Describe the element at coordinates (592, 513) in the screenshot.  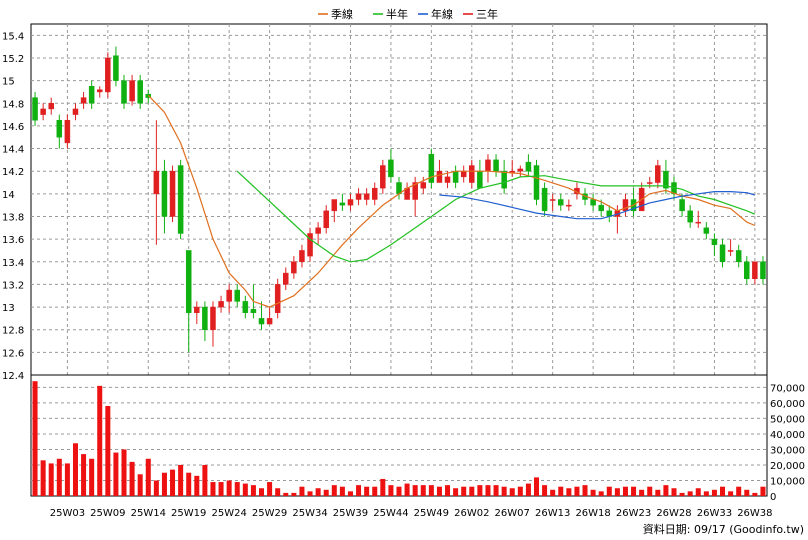
I see `x-tick-label: 26W18` at that location.